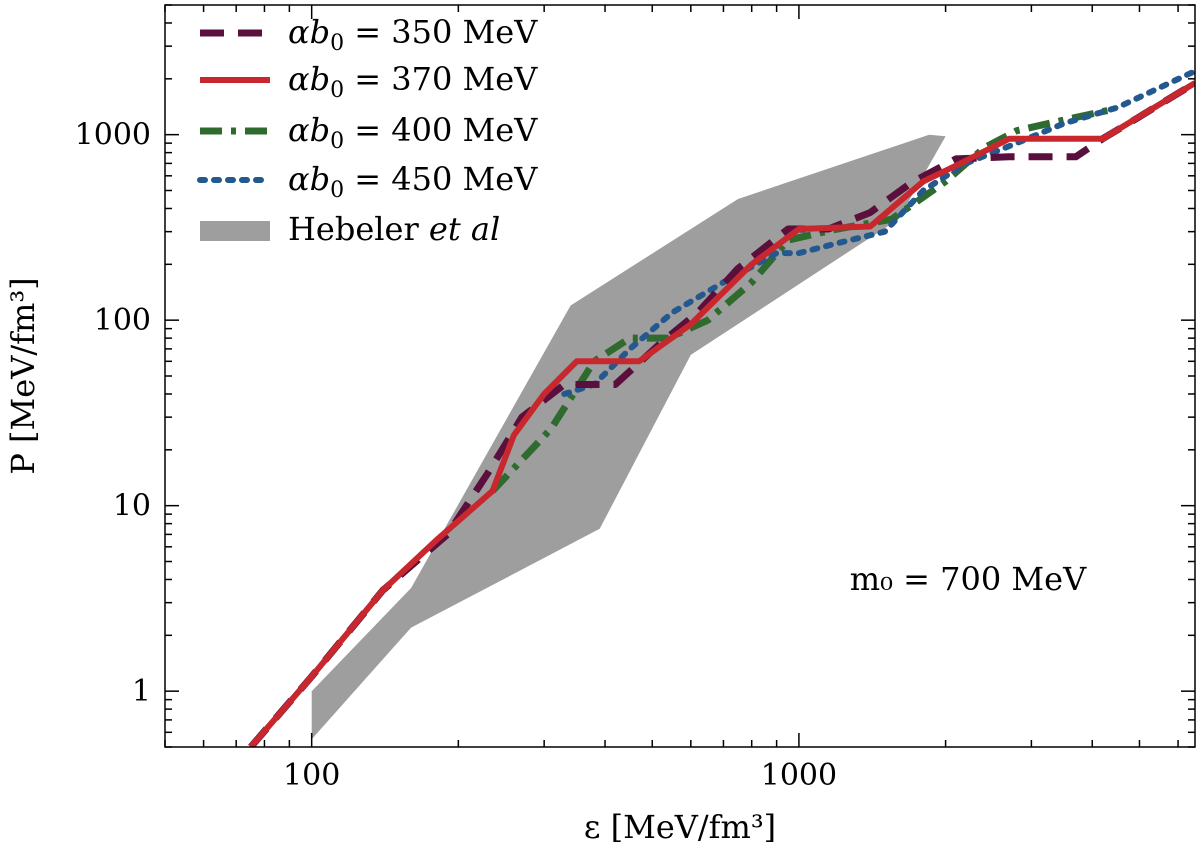 This screenshot has width=1200, height=850. I want to click on y-tick-label: 100, so click(122, 320).